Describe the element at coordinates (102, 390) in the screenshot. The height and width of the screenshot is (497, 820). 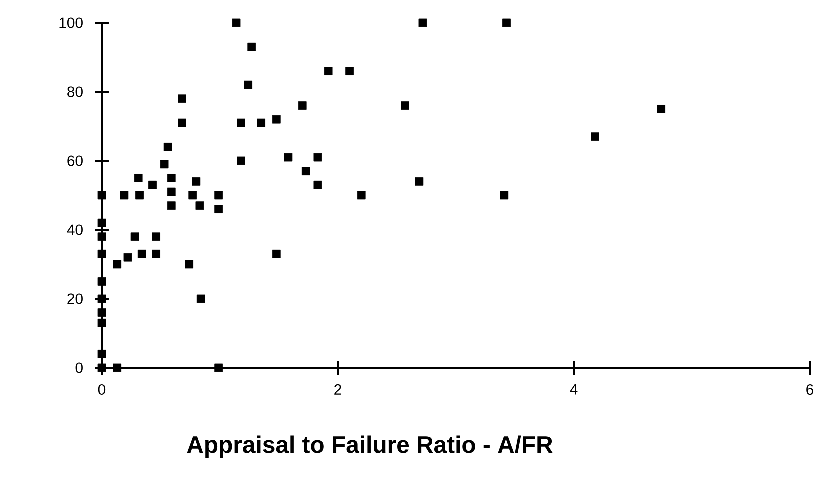
I see `x-tick-label: 0` at that location.